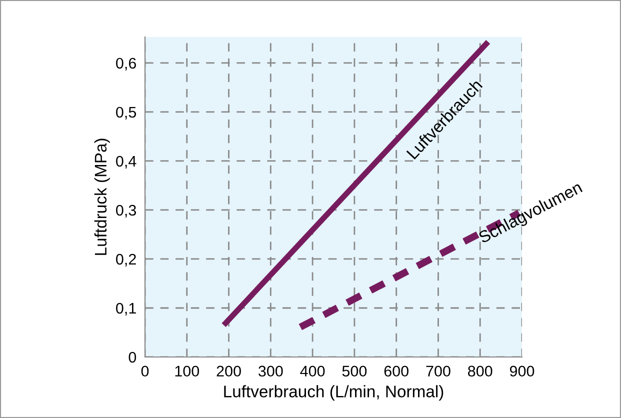  What do you see at coordinates (228, 371) in the screenshot?
I see `x-tick-label: 200` at bounding box center [228, 371].